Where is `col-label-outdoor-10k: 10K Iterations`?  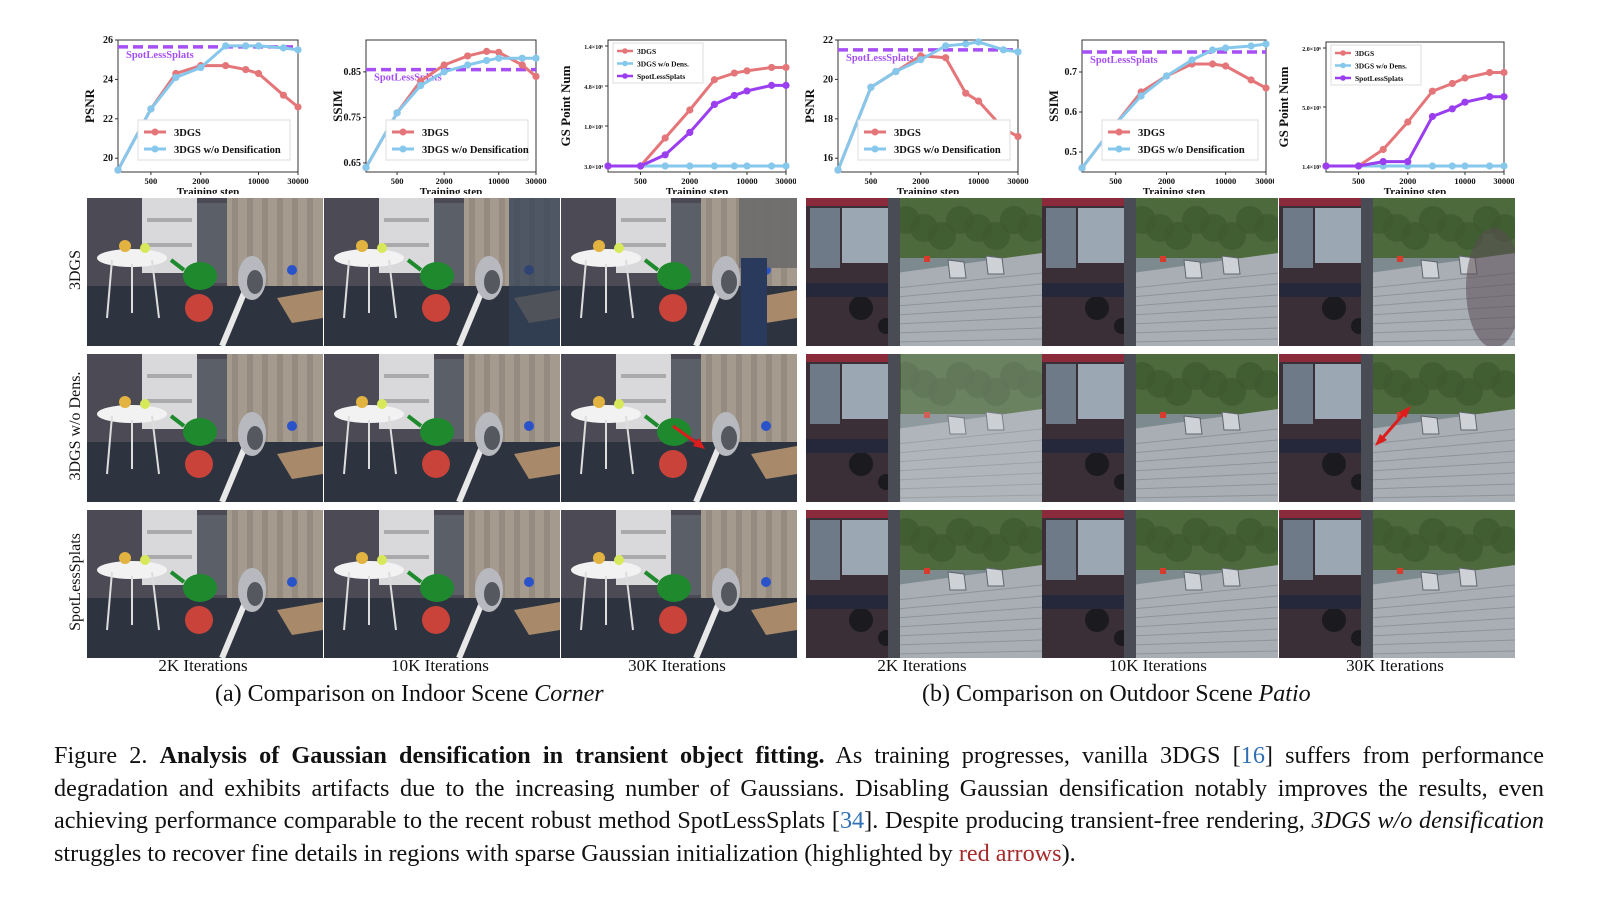 col-label-outdoor-10k: 10K Iterations is located at coordinates (1158, 665).